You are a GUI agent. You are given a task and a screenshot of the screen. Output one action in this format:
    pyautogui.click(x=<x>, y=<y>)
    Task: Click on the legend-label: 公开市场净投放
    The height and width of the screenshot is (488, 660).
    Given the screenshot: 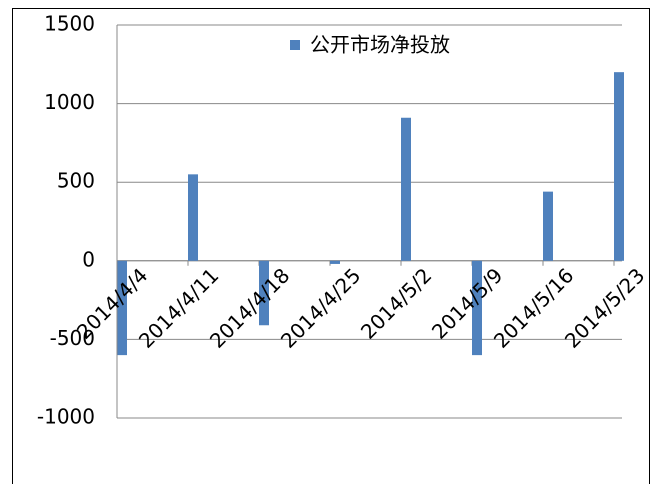 What is the action you would take?
    pyautogui.click(x=380, y=45)
    